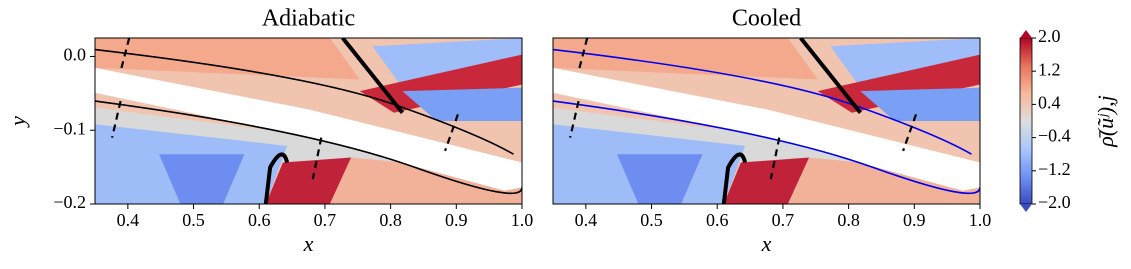 The image size is (1131, 269). Describe the element at coordinates (308, 19) in the screenshot. I see `panel-title: Adiabatic` at that location.